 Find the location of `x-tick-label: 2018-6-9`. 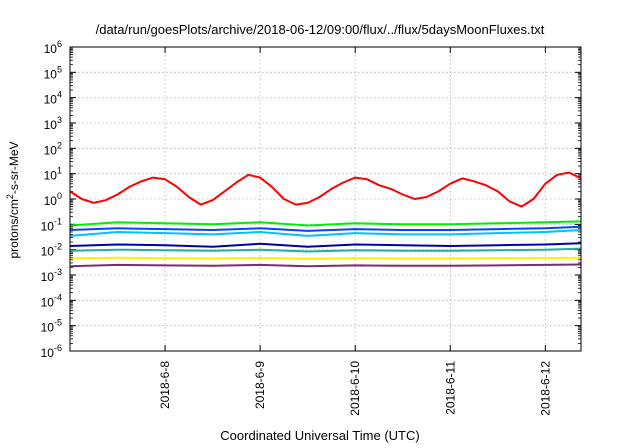

x-tick-label: 2018-6-9 is located at coordinates (260, 385).